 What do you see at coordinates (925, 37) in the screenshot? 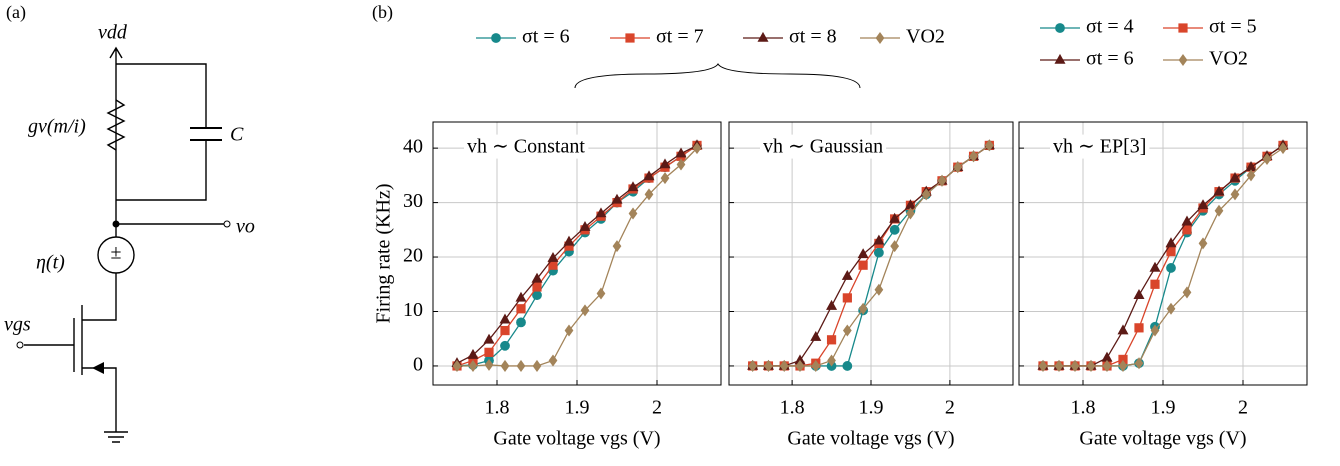
I see `legend-label: VO2` at bounding box center [925, 37].